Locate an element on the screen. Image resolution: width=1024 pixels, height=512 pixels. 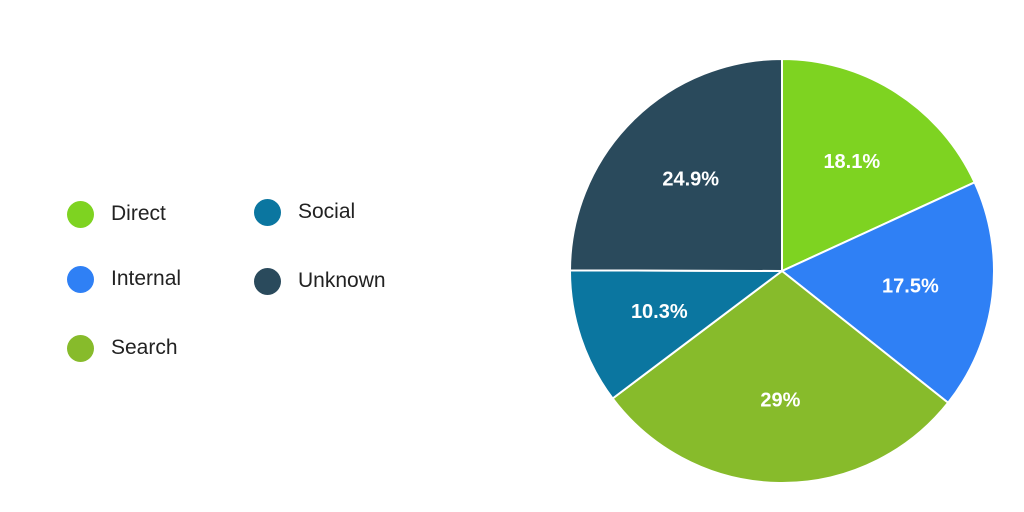
legend-swatch-social is located at coordinates (267, 212).